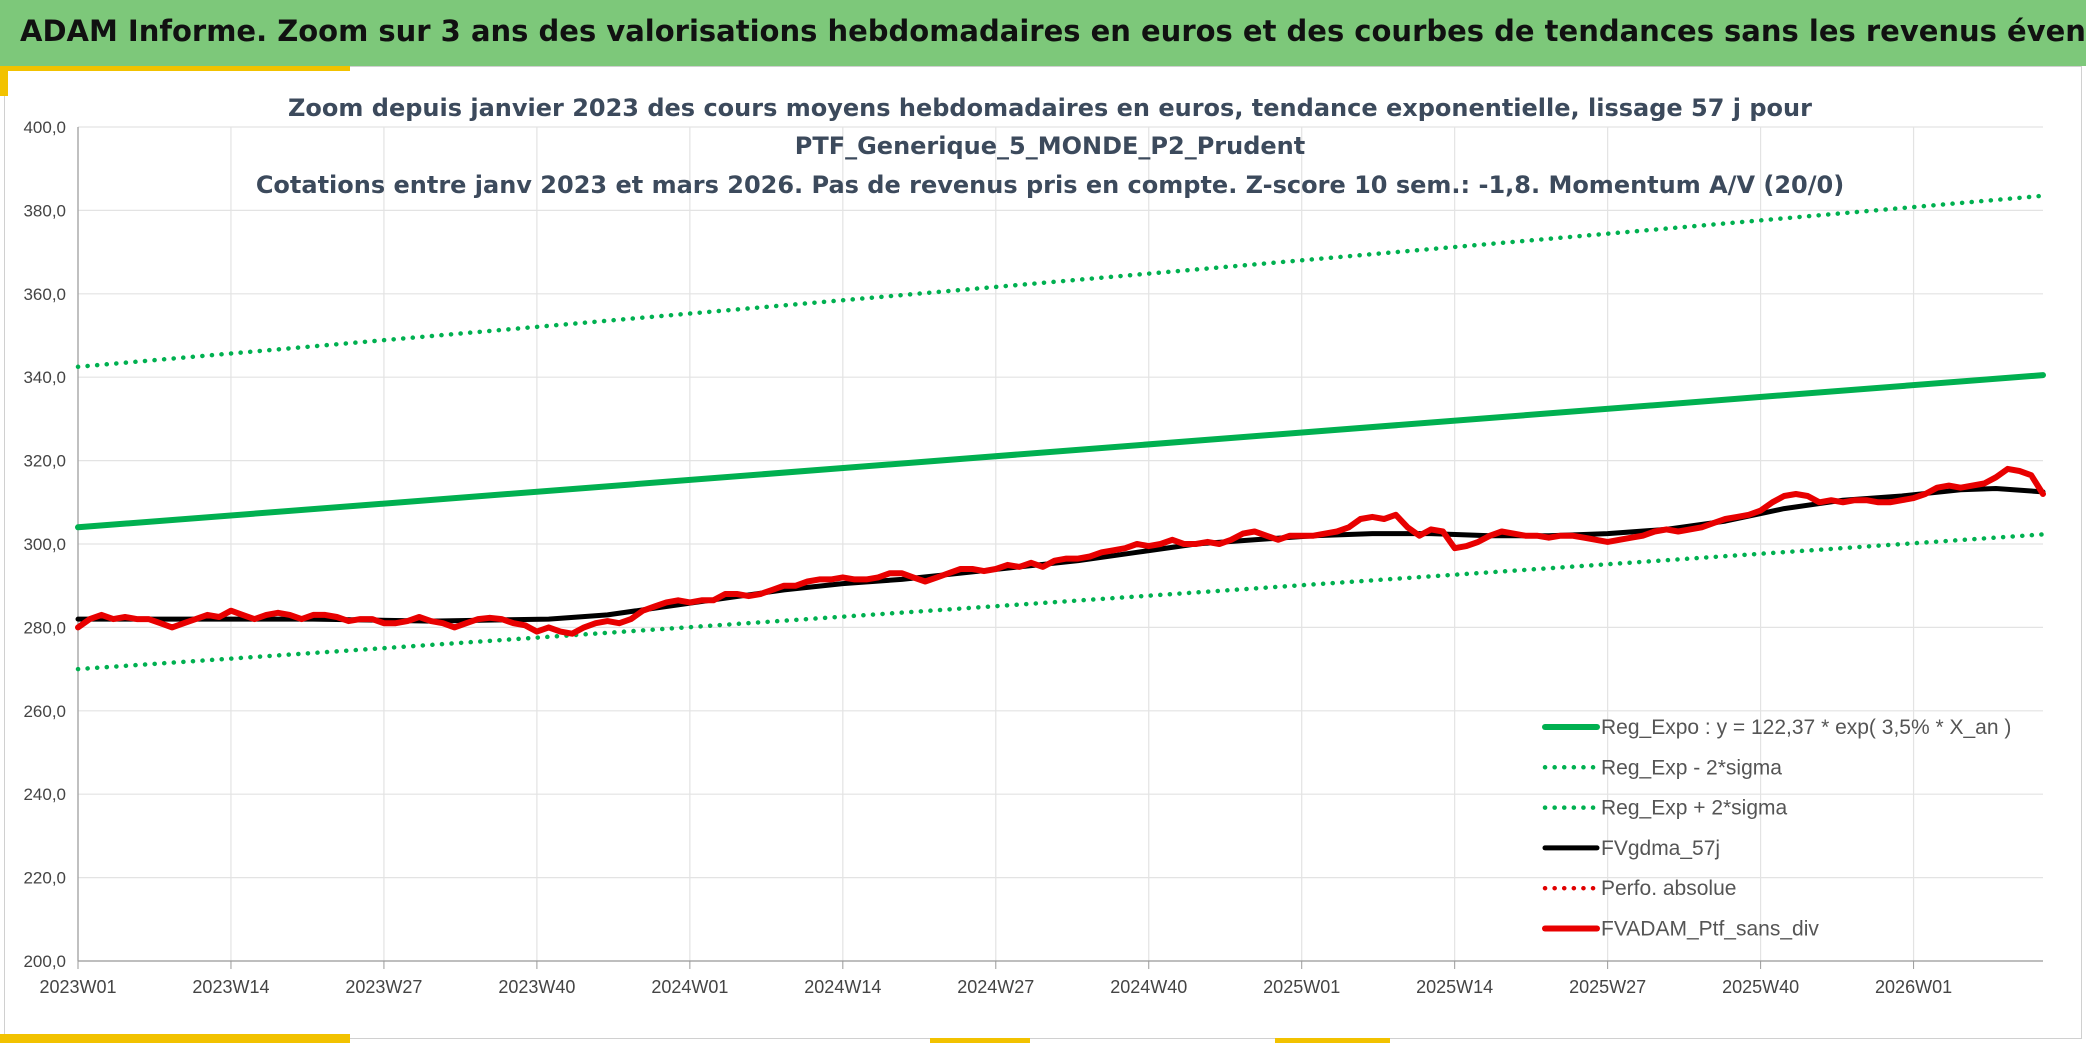  I want to click on x-tick-label: 2025W27, so click(1607, 987).